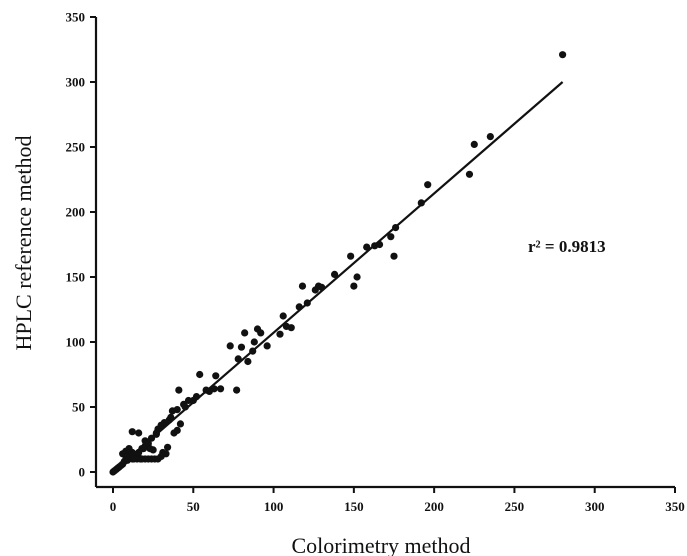 The height and width of the screenshot is (556, 687). Describe the element at coordinates (675, 506) in the screenshot. I see `x-tick-label: 350` at that location.